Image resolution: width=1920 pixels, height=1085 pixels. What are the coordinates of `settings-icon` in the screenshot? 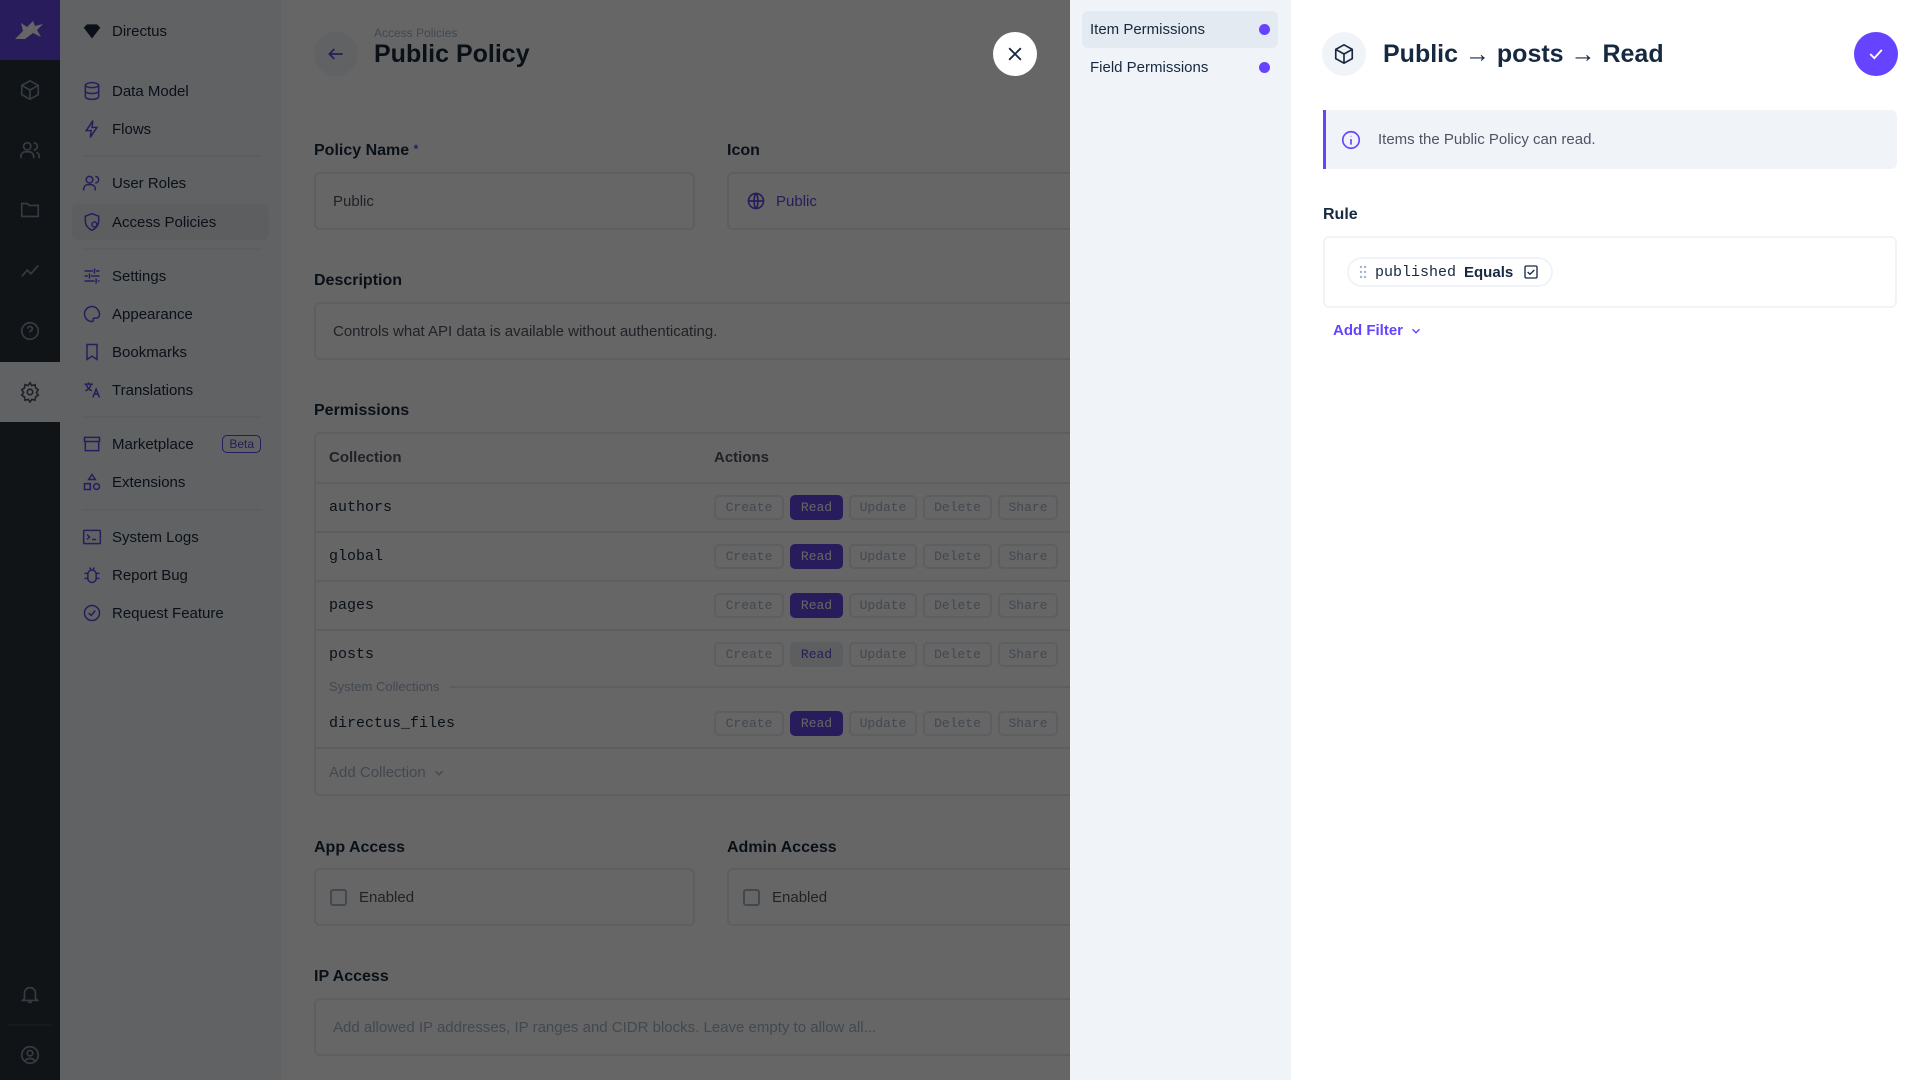 It's located at (30, 392).